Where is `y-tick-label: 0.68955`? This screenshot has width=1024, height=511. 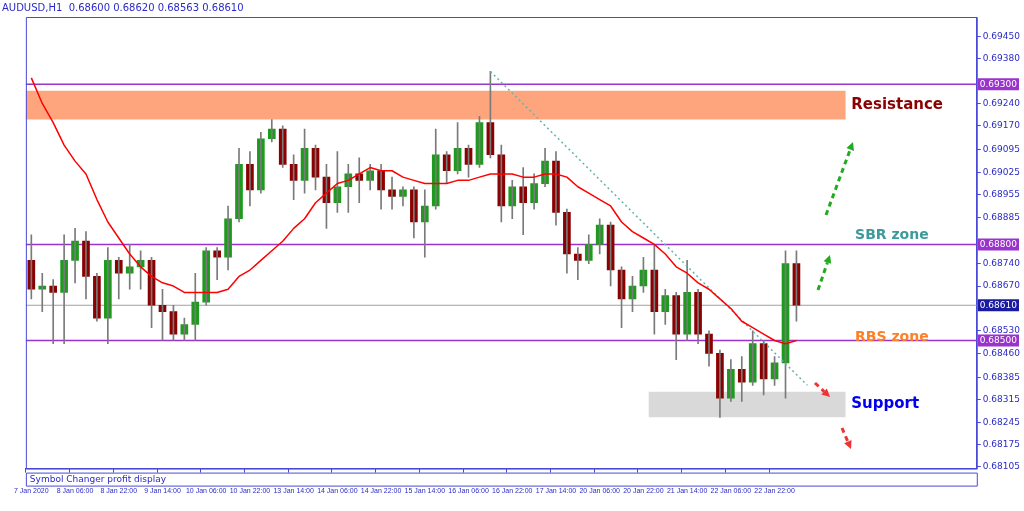
y-tick-label: 0.68955 is located at coordinates (1001, 194).